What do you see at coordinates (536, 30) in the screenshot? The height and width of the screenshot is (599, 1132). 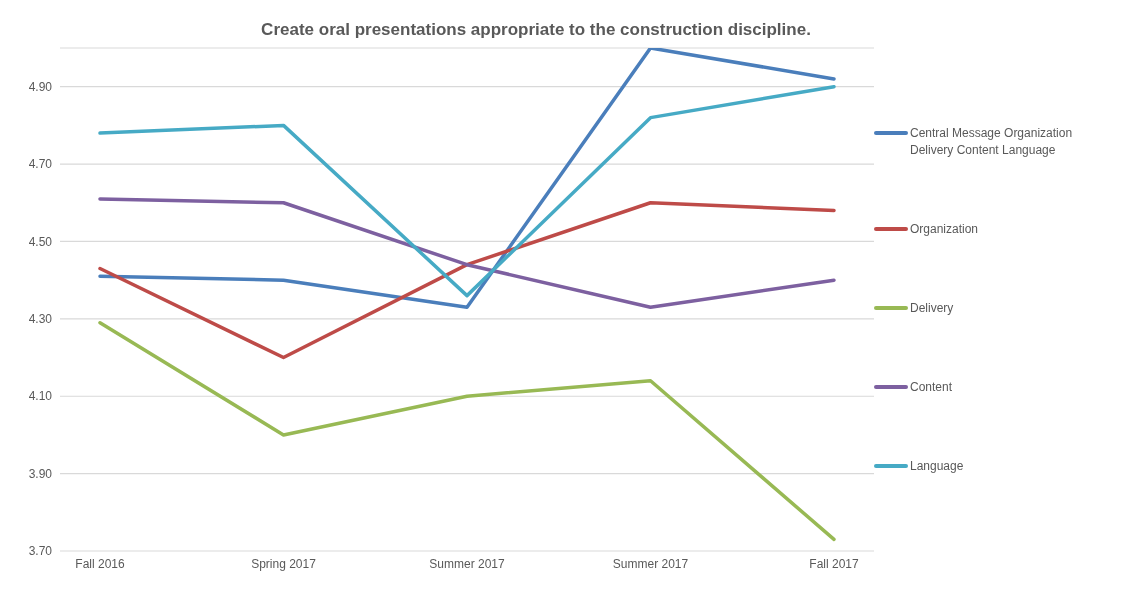 I see `chart-title: Create oral presentations appropriate to the construction discipline.` at bounding box center [536, 30].